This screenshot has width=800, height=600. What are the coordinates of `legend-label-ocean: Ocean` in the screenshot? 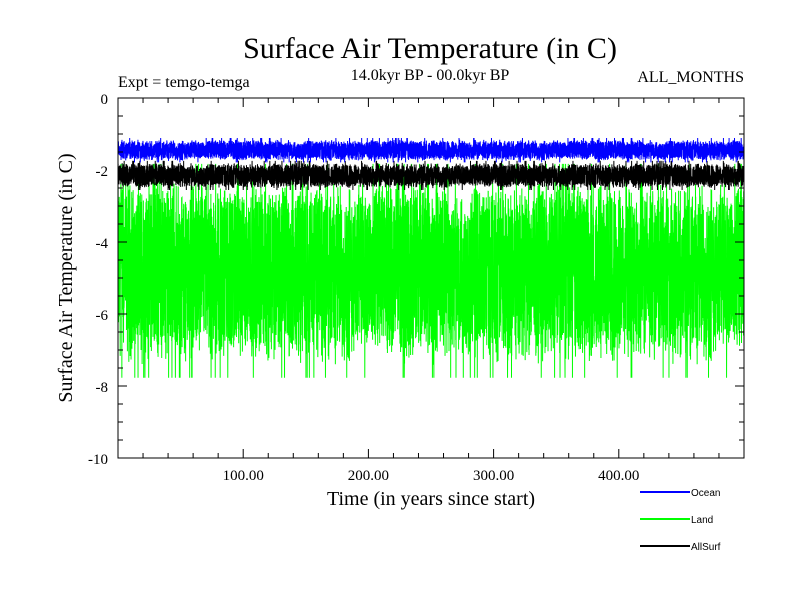 It's located at (705, 493).